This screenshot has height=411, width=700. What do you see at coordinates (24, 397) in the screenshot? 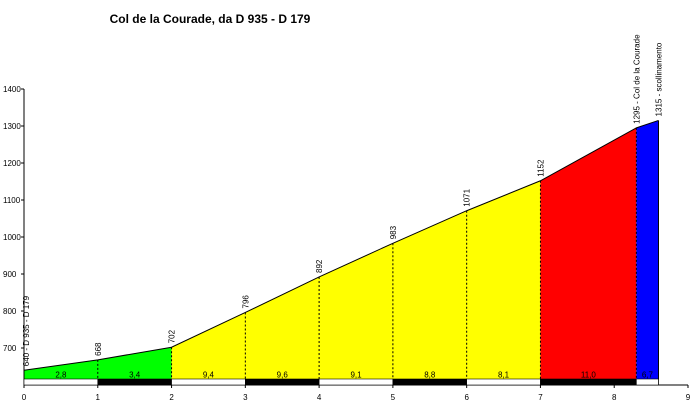
I see `x-tick-label: 0` at bounding box center [24, 397].